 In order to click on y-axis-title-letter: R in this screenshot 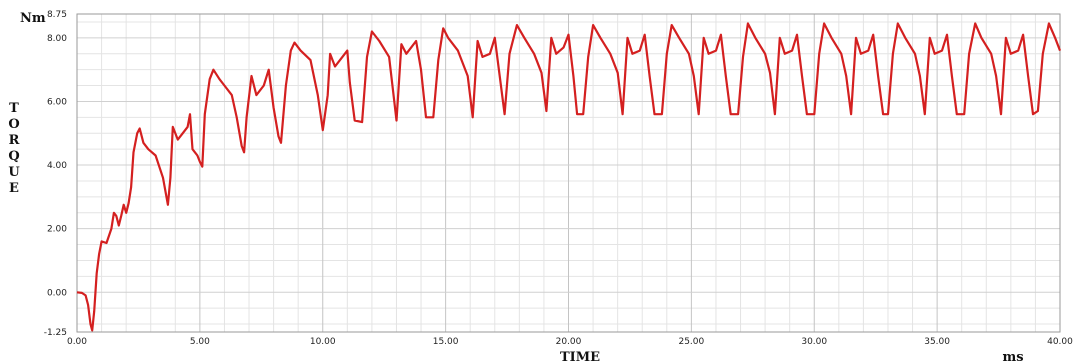, I will do `click(14, 140)`.